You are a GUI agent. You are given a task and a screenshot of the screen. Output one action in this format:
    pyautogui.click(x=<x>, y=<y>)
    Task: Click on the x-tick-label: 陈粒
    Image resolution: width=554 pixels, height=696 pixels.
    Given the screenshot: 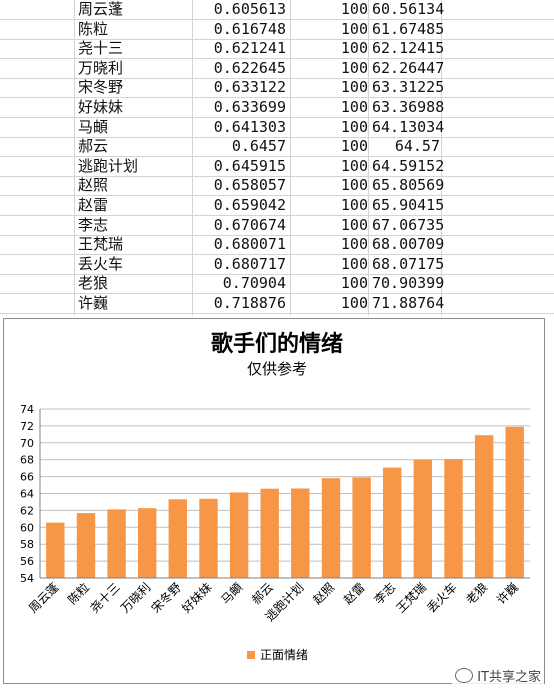 What is the action you would take?
    pyautogui.click(x=78, y=594)
    